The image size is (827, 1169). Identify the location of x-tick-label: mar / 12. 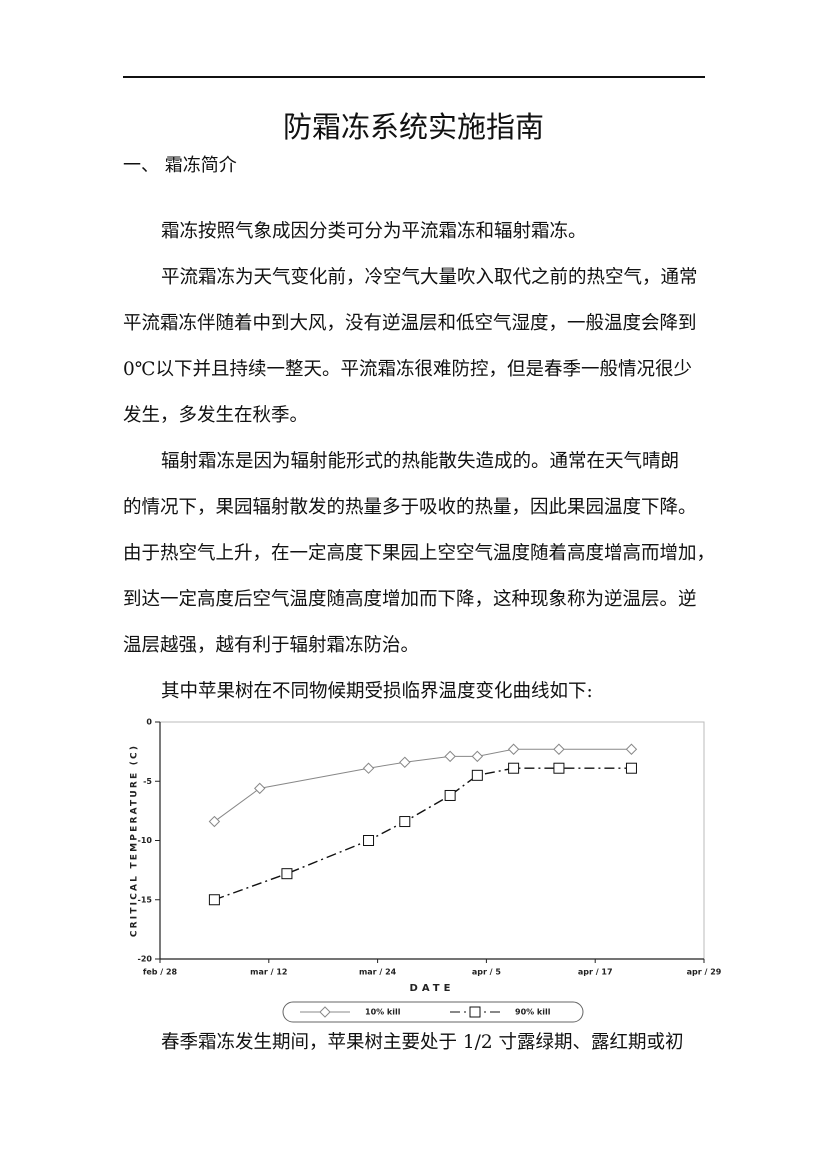
(268, 972).